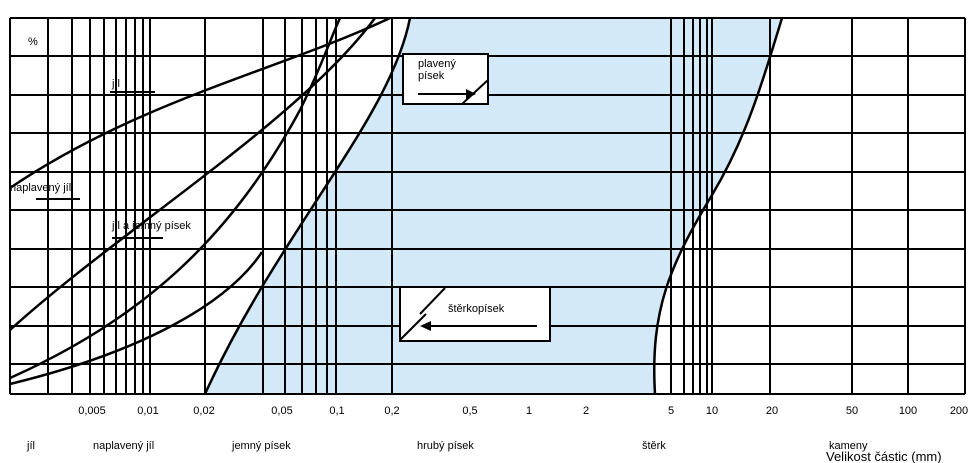 The image size is (970, 463). What do you see at coordinates (123, 446) in the screenshot?
I see `soil-class-naplaveny-jil: naplavený jíl` at bounding box center [123, 446].